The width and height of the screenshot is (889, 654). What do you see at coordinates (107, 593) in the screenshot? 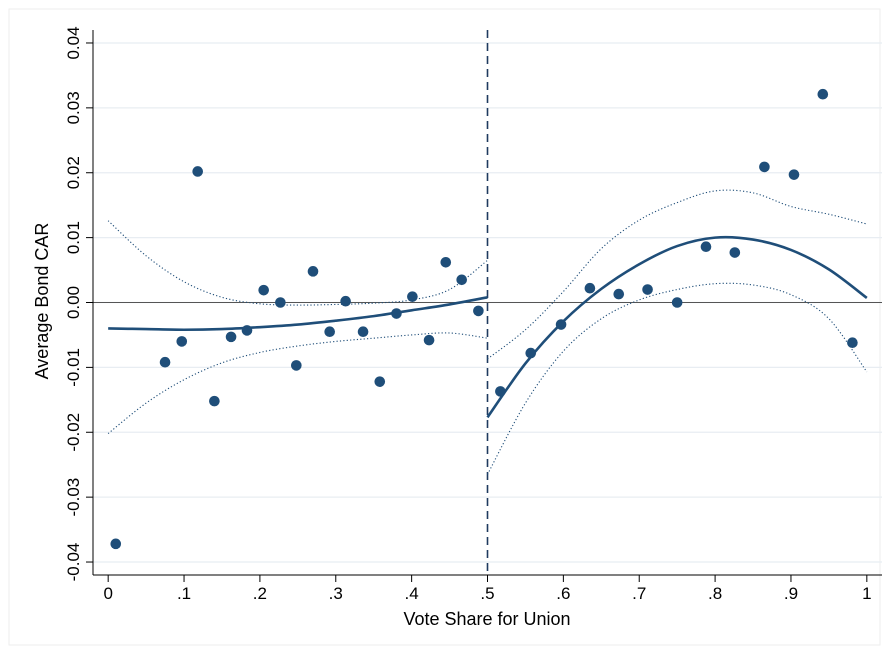
I see `x-tick-label: 0` at bounding box center [107, 593].